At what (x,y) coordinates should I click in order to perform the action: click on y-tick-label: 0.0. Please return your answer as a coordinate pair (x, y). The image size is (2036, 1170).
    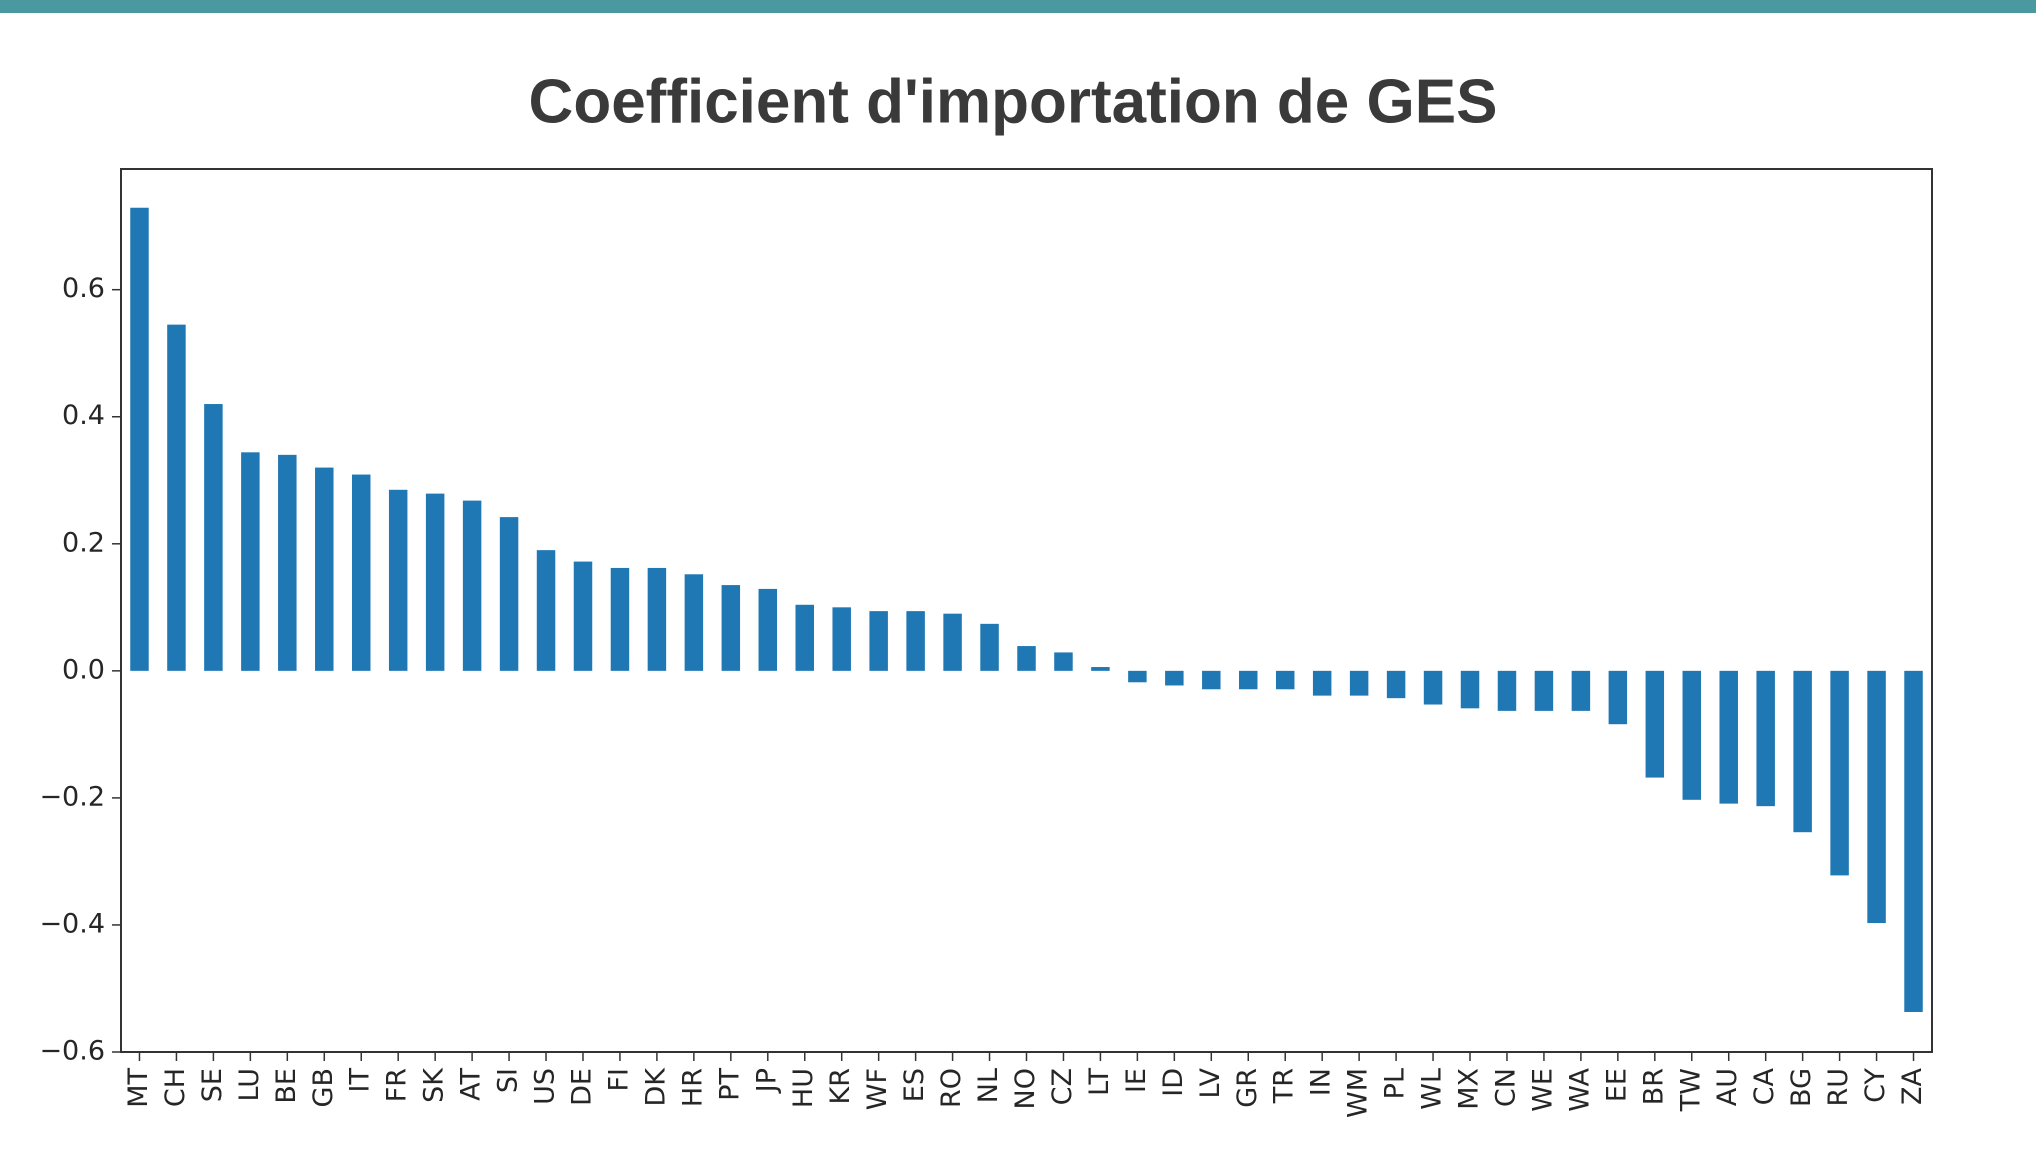
    Looking at the image, I should click on (83, 669).